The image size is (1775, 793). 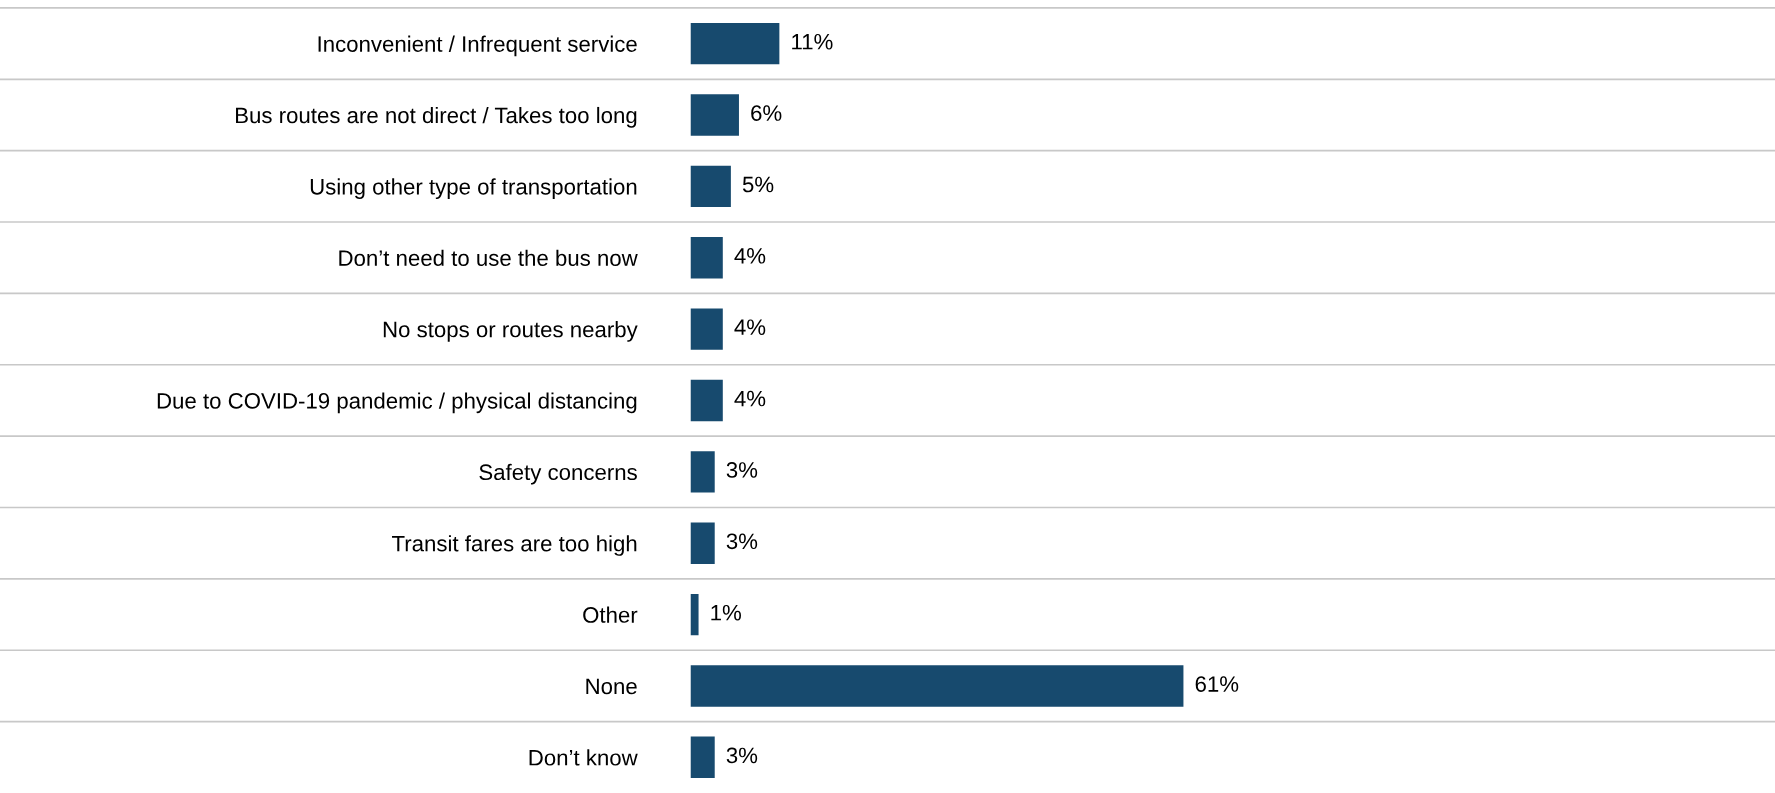 I want to click on y-tick-label: Due to COVID-19 pandemic / physical distancing, so click(x=397, y=403).